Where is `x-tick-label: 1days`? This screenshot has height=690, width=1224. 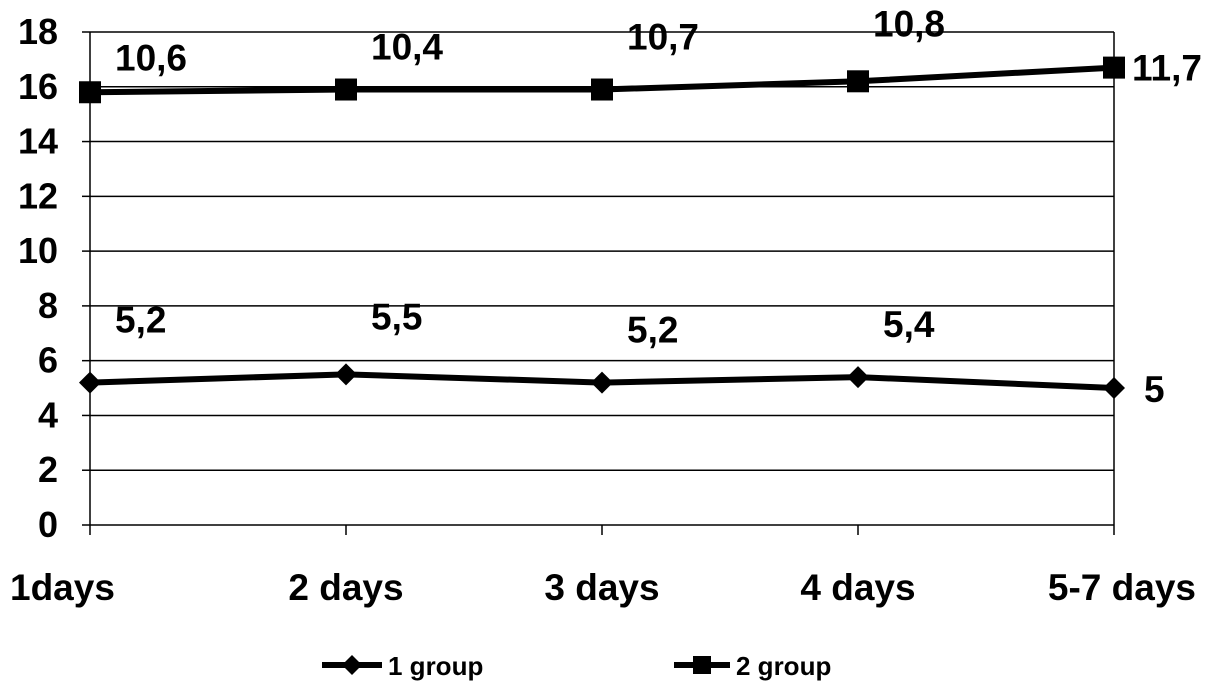
x-tick-label: 1days is located at coordinates (62, 587).